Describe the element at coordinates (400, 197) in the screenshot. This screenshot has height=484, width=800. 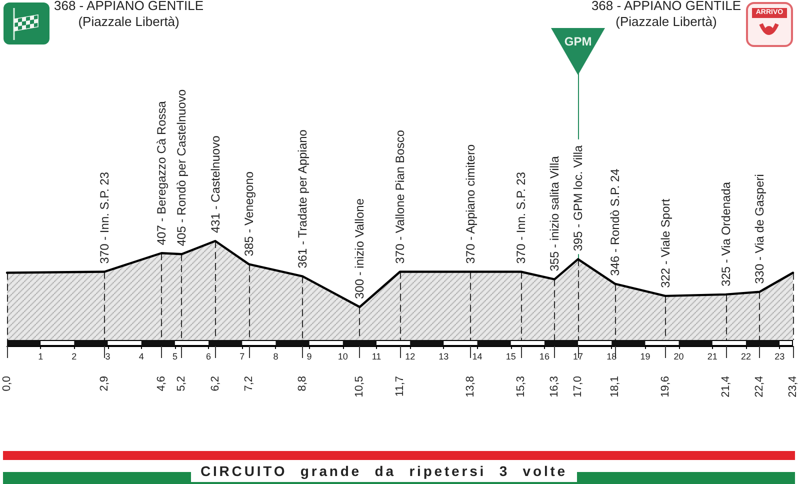
I see `data-label: 370 - Vallone Pian Bosco` at that location.